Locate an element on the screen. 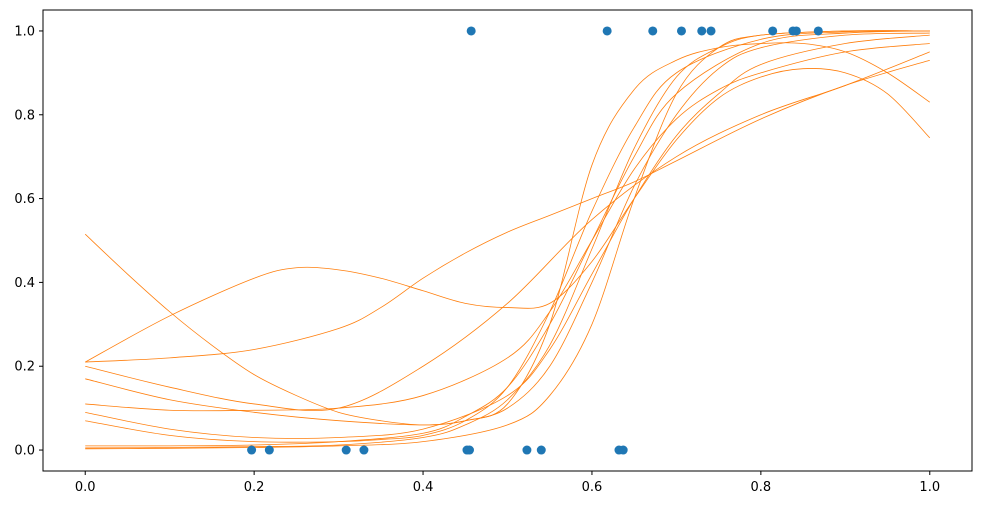 Image resolution: width=981 pixels, height=505 pixels. x-tick-label: 0.4 is located at coordinates (423, 487).